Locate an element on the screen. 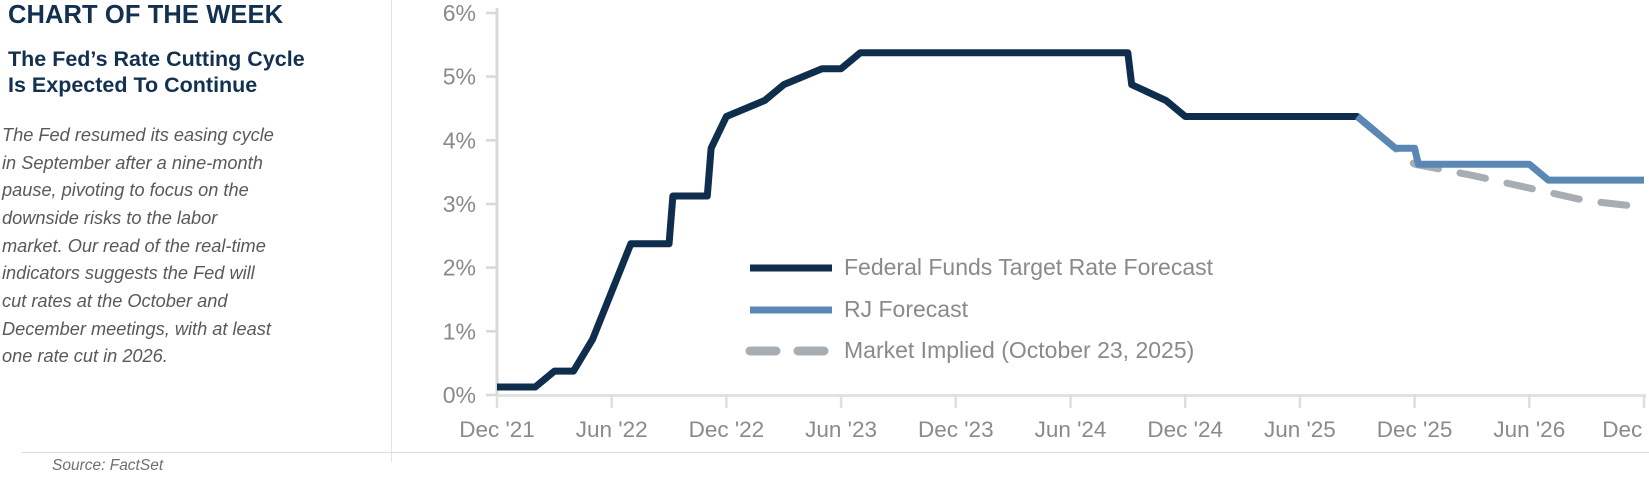  kicker-label: CHART OF THE WEEK is located at coordinates (146, 15).